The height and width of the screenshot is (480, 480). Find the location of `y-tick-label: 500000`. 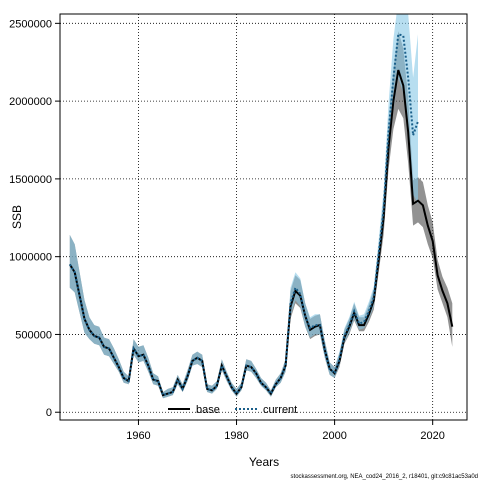

y-tick-label: 500000 is located at coordinates (33, 335).